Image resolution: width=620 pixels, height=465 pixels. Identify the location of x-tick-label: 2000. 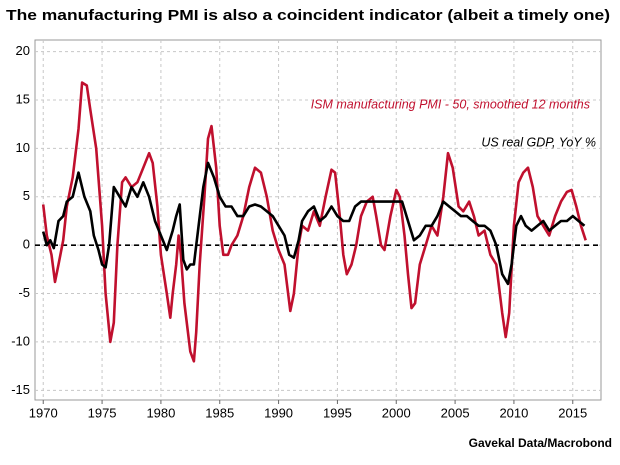
(396, 412).